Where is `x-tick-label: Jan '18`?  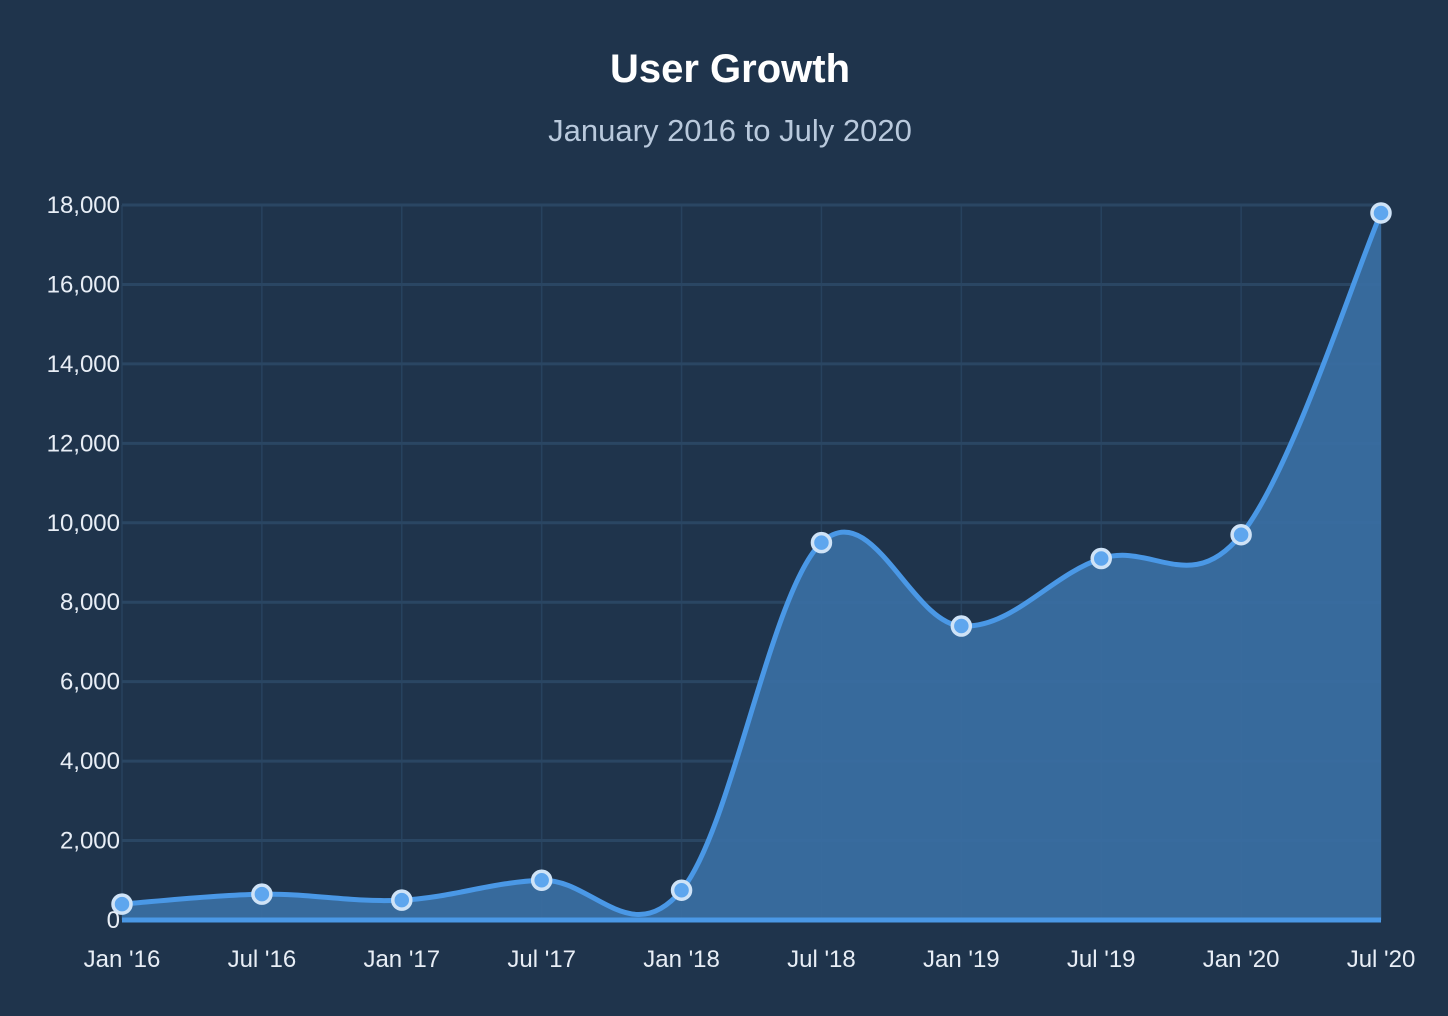
x-tick-label: Jan '18 is located at coordinates (681, 959).